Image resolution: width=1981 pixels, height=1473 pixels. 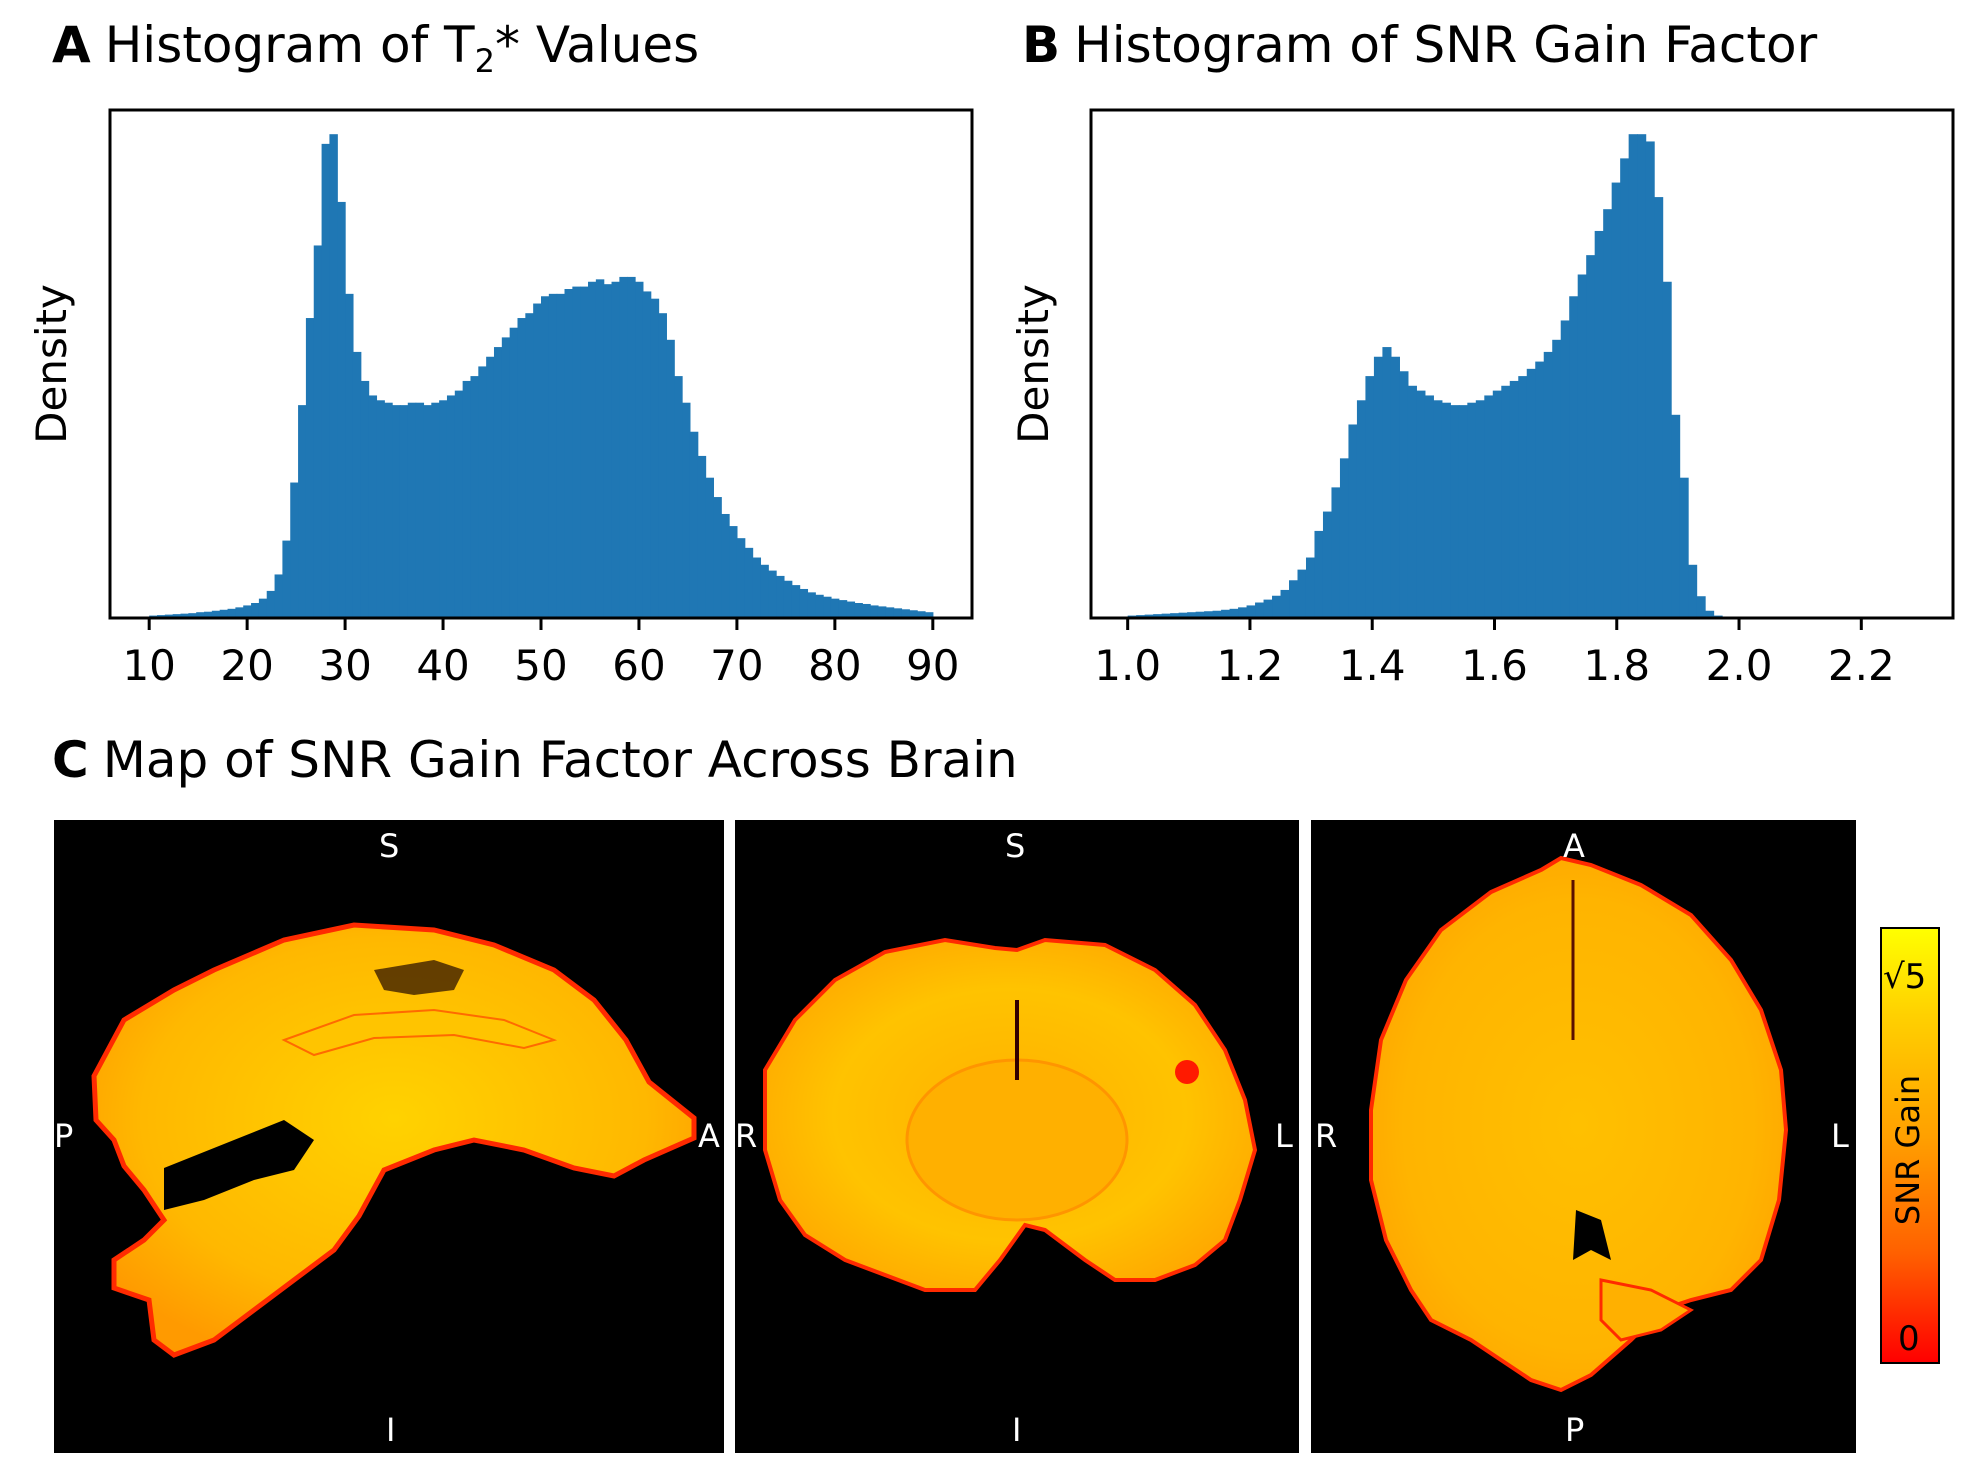 I want to click on sagittal-slice, so click(x=394, y=1140).